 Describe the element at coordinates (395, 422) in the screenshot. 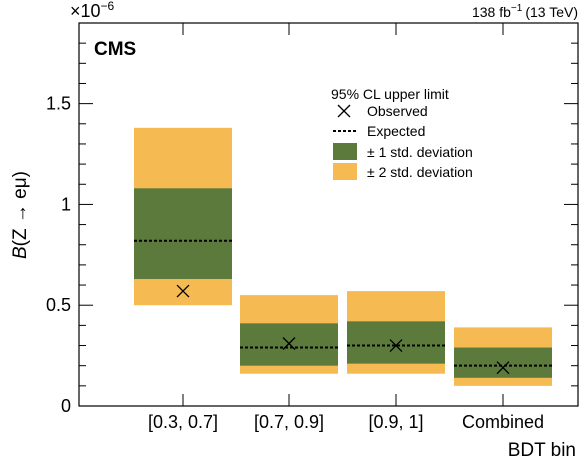

I see `x-tick-label: [0.9, 1]` at that location.